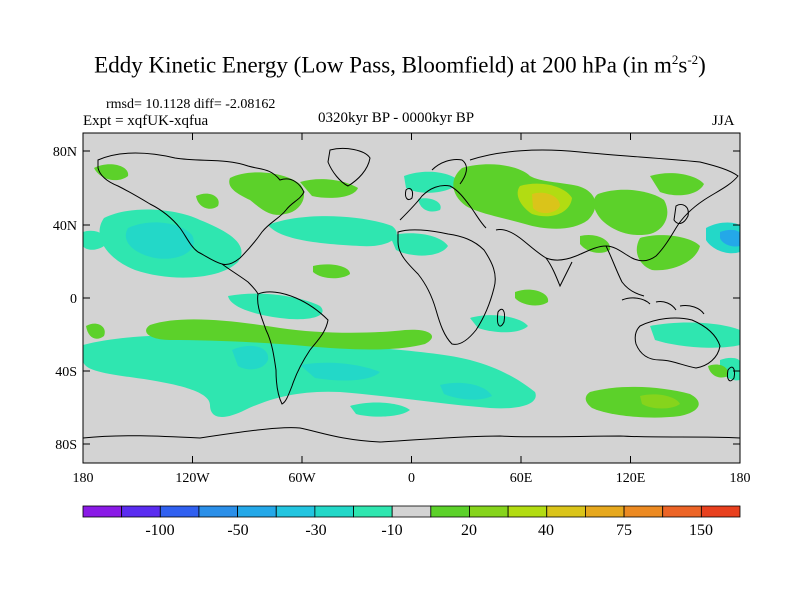  What do you see at coordinates (65, 226) in the screenshot?
I see `lat-label: 40N` at bounding box center [65, 226].